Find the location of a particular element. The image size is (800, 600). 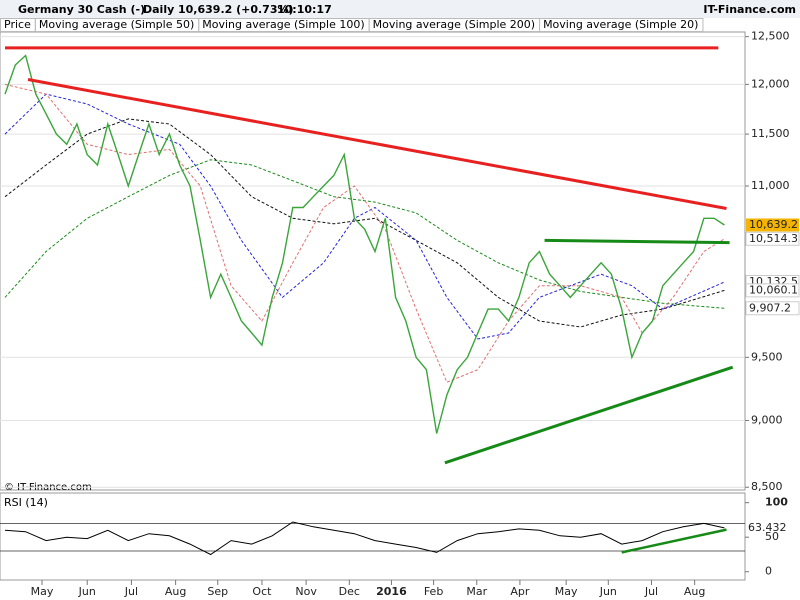

price-tag-label: 10,639.2 is located at coordinates (773, 224).